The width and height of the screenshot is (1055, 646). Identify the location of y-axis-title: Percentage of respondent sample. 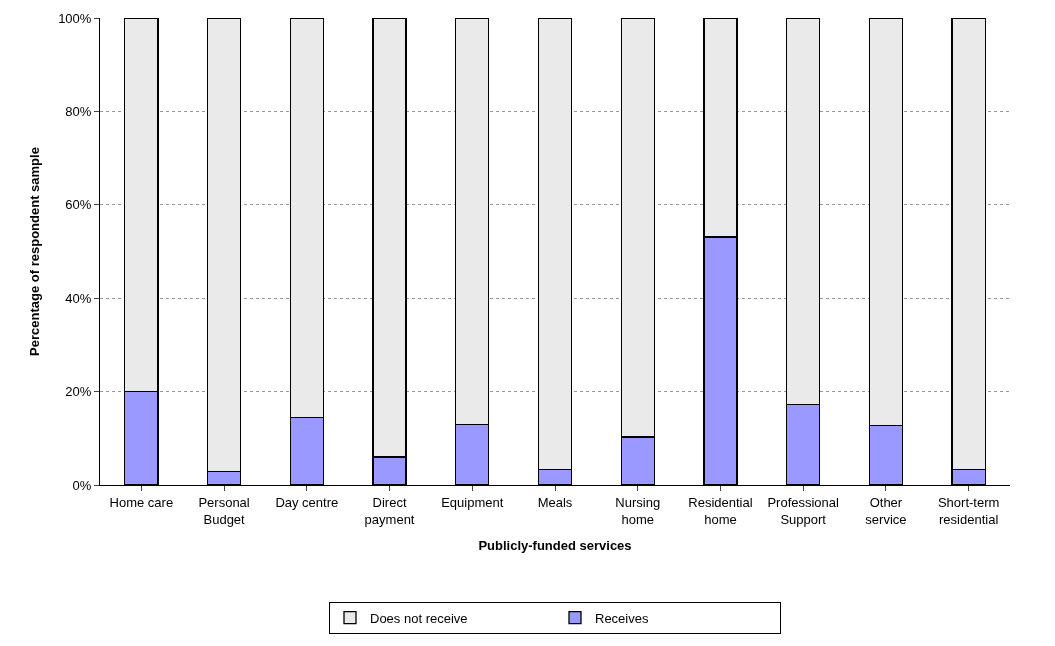
(35, 251).